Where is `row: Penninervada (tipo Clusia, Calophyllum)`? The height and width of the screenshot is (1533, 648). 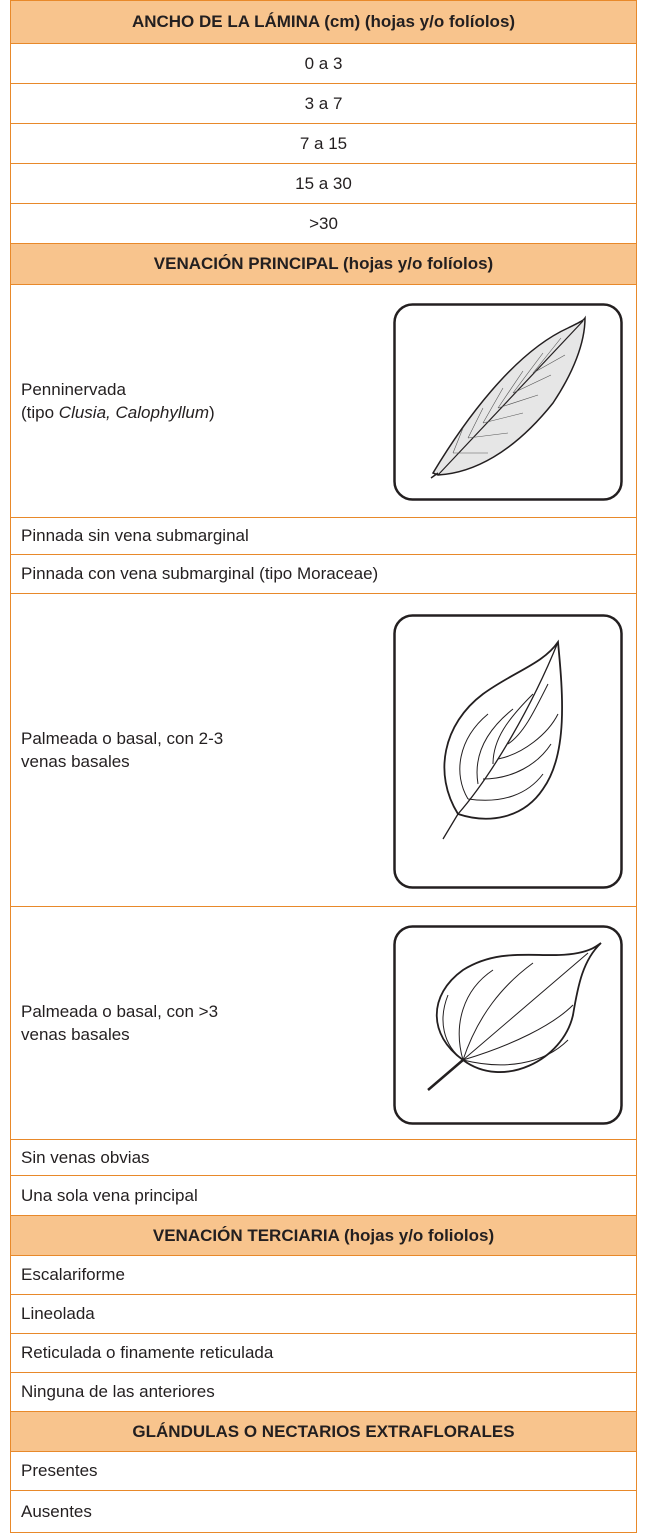 row: Penninervada (tipo Clusia, Calophyllum) is located at coordinates (323, 401).